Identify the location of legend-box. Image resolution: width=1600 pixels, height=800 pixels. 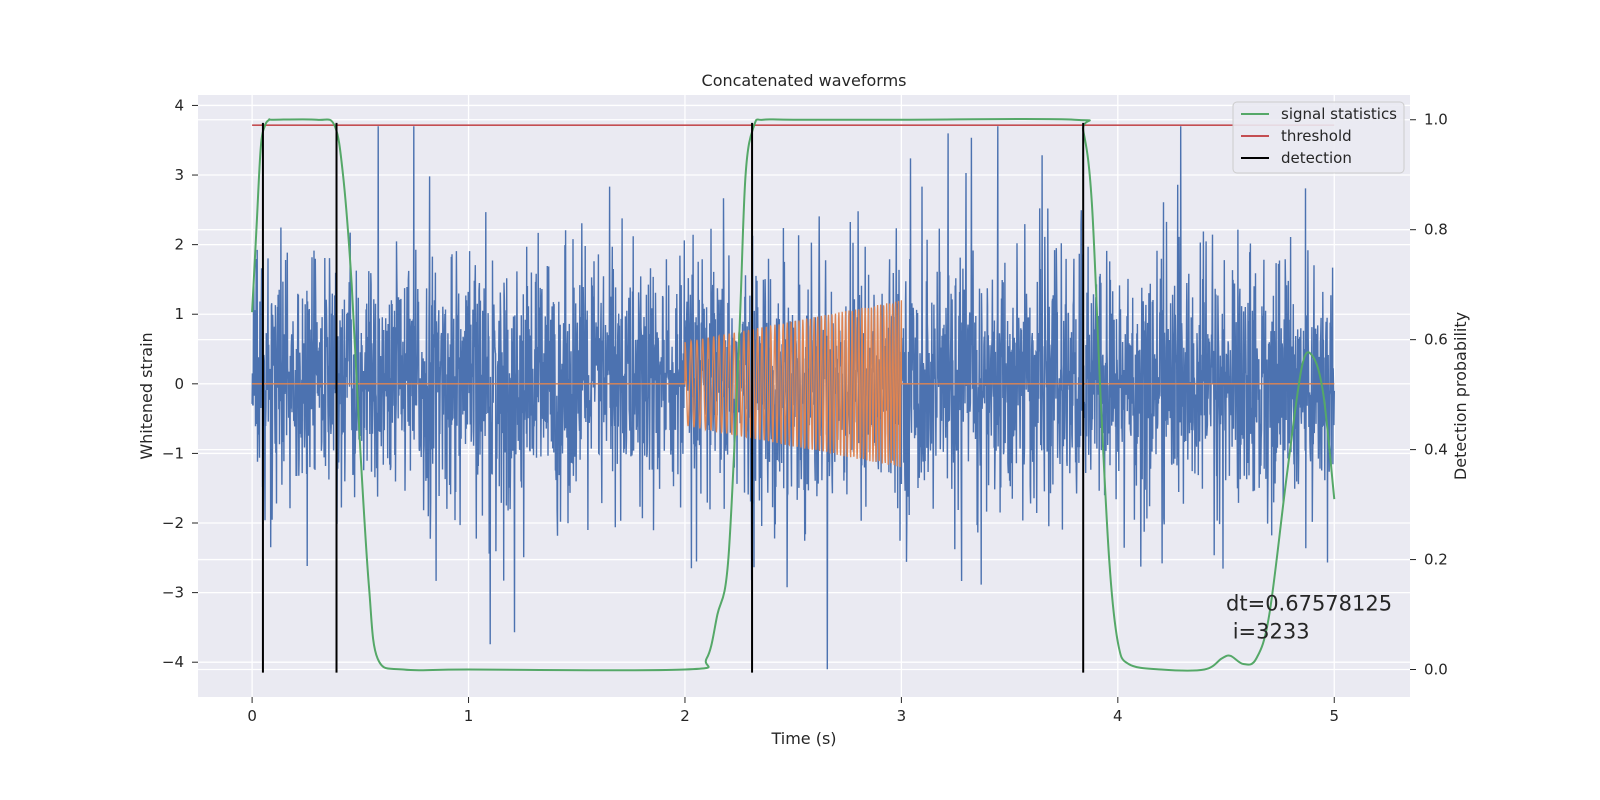
(1318, 137).